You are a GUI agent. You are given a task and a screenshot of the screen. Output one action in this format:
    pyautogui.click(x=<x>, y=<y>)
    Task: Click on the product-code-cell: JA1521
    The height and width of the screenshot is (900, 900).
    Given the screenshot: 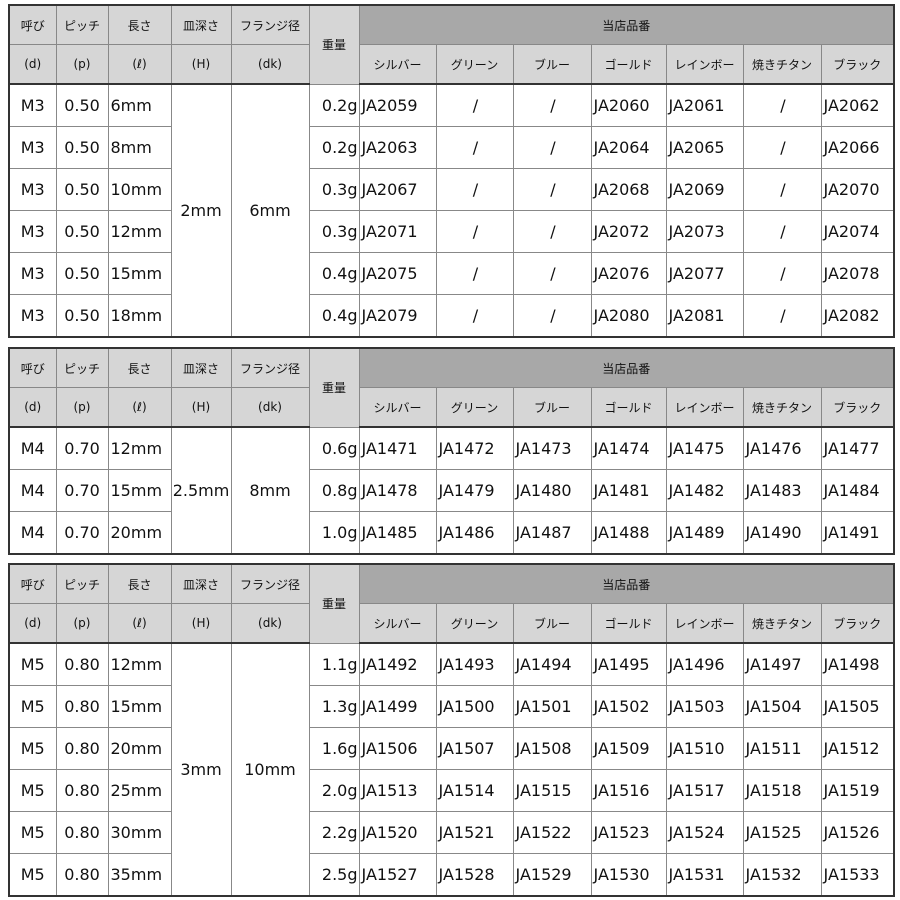 What is the action you would take?
    pyautogui.click(x=474, y=832)
    